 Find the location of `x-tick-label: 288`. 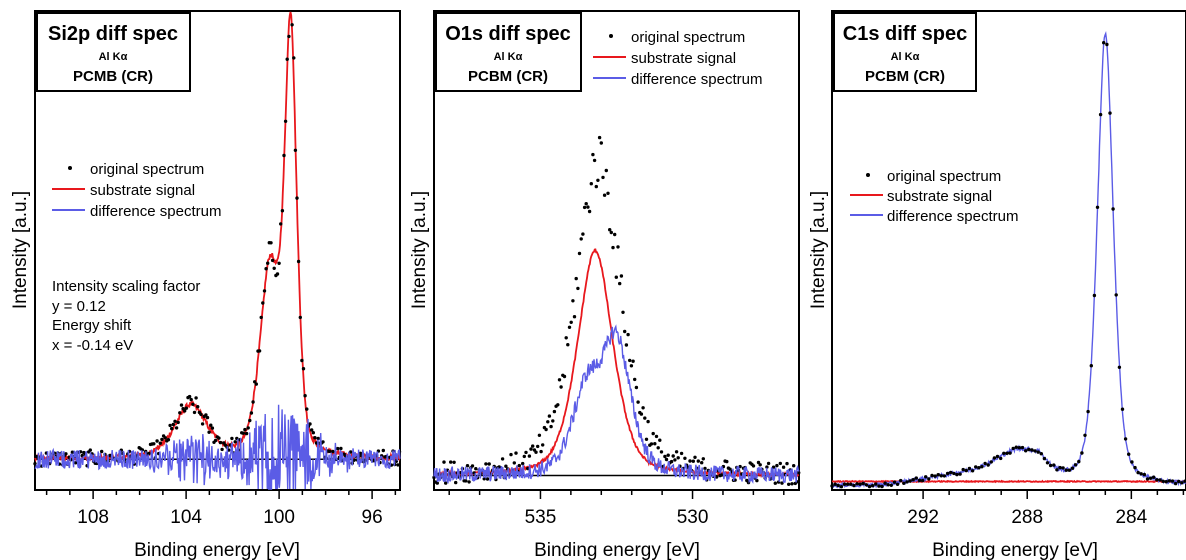

x-tick-label: 288 is located at coordinates (1027, 517).